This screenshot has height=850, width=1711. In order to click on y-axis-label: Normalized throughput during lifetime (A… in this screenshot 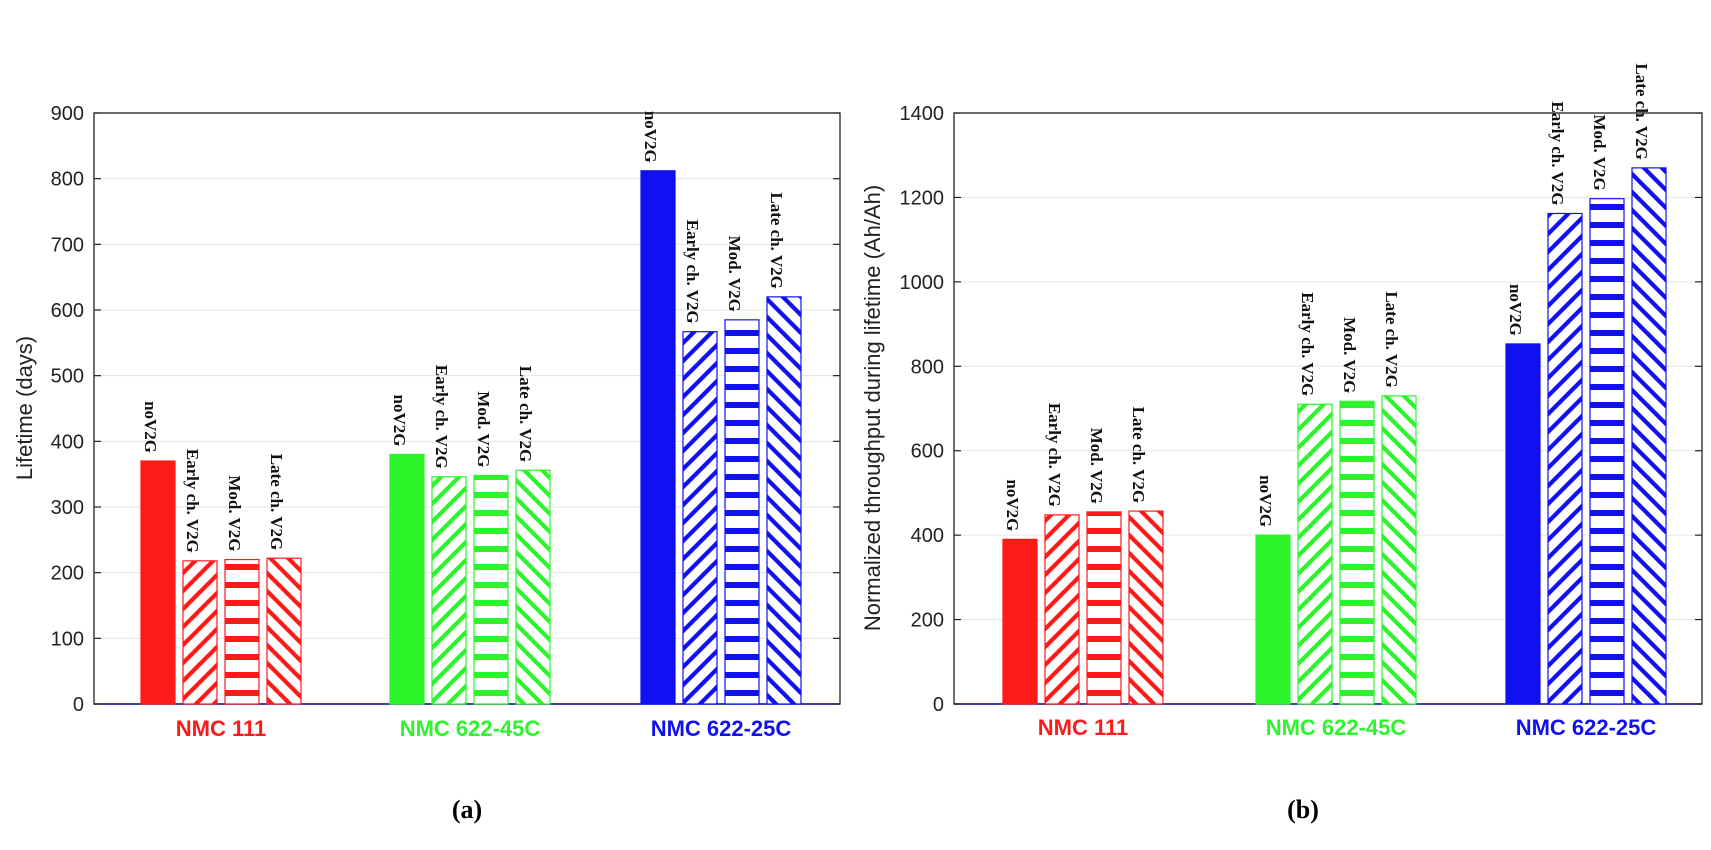, I will do `click(872, 408)`.